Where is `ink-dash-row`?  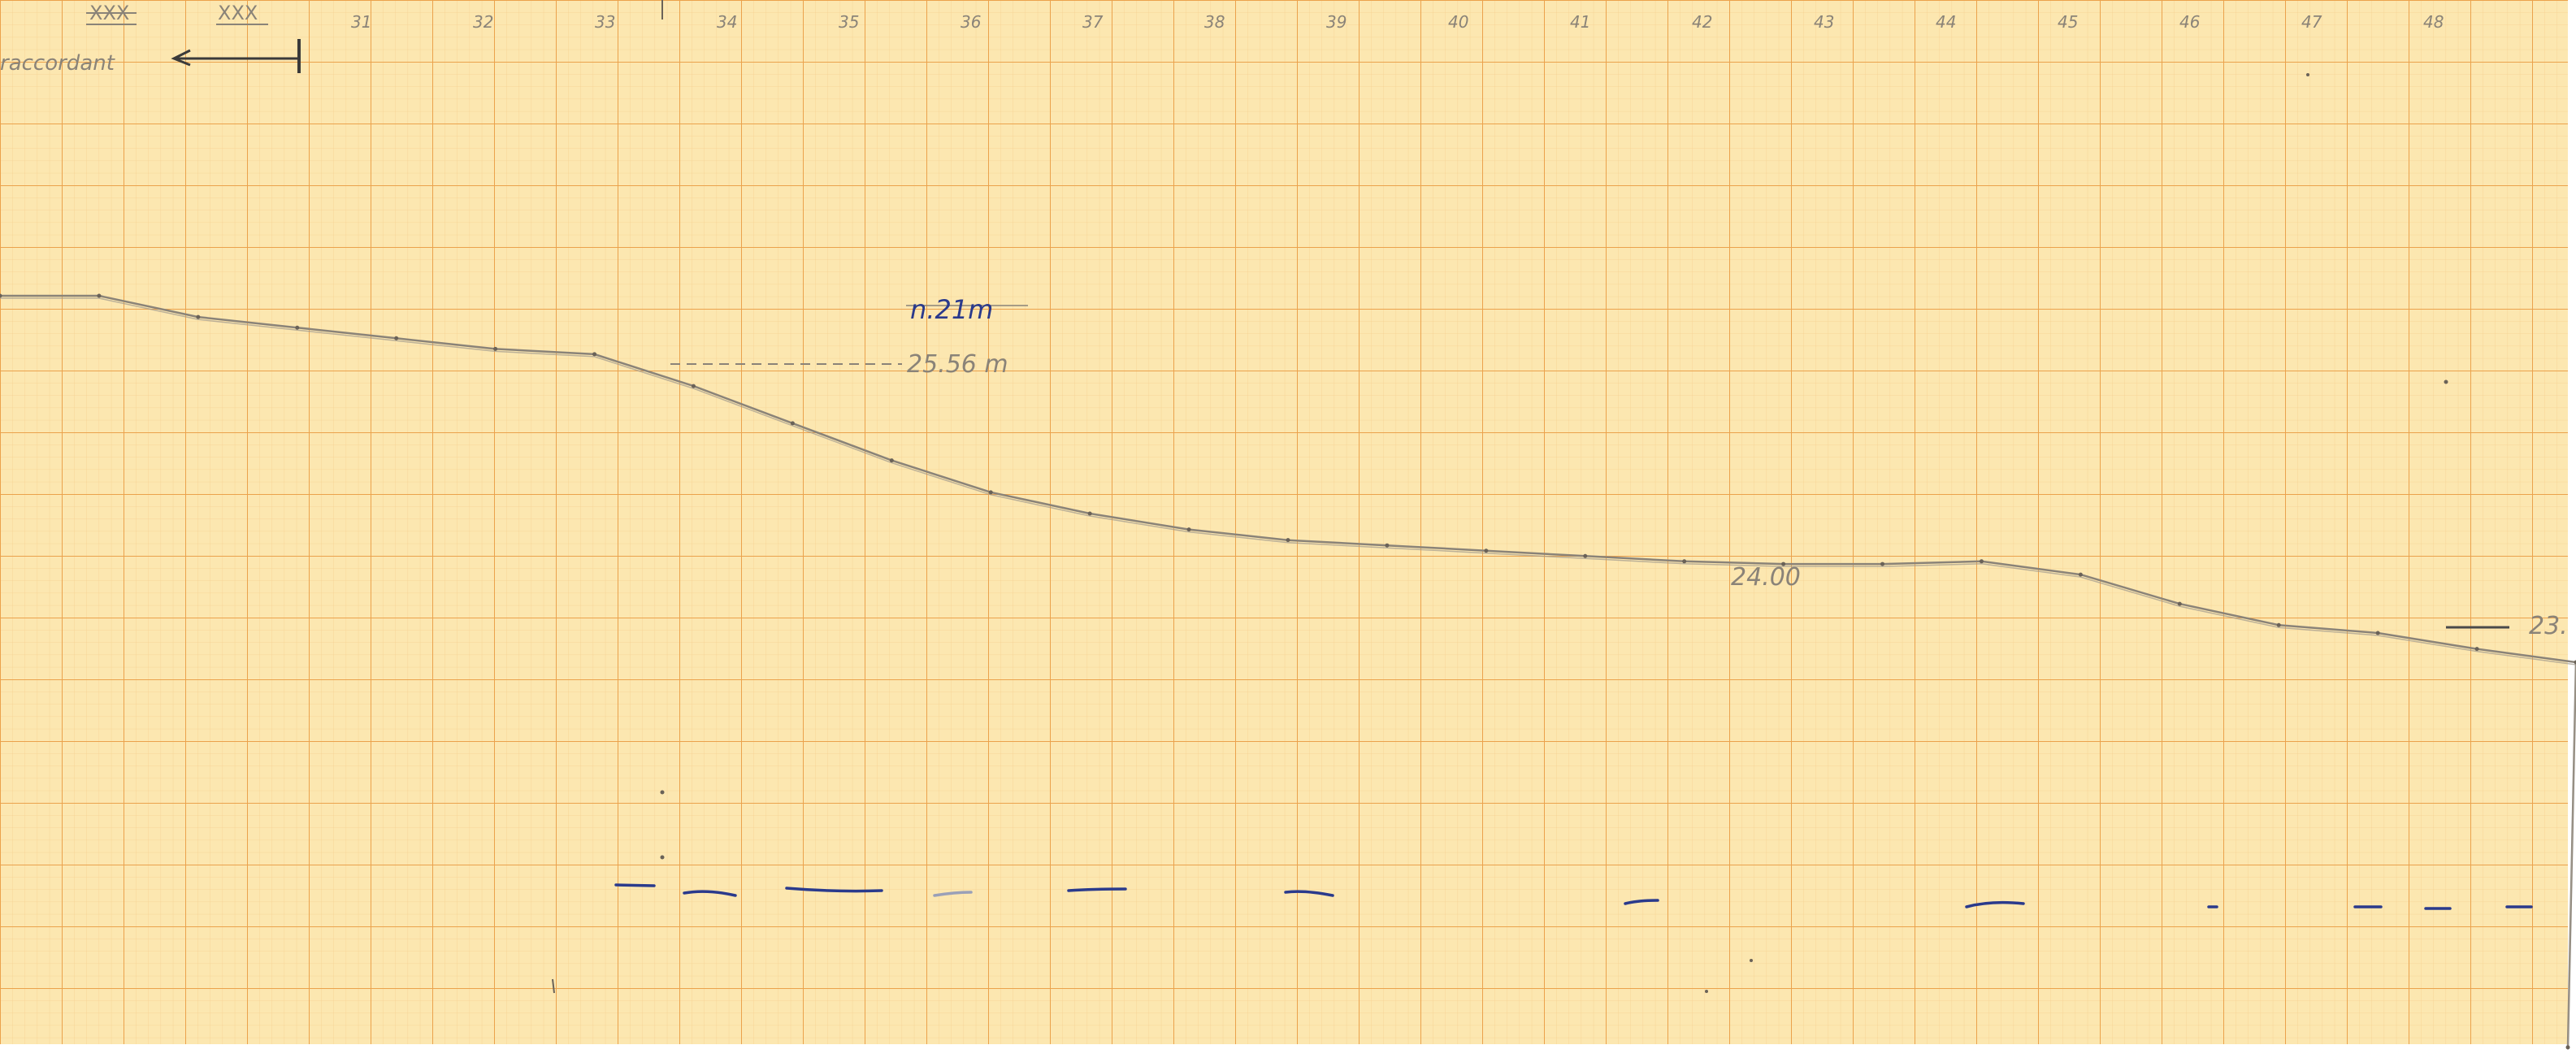
ink-dash-row is located at coordinates (1573, 896).